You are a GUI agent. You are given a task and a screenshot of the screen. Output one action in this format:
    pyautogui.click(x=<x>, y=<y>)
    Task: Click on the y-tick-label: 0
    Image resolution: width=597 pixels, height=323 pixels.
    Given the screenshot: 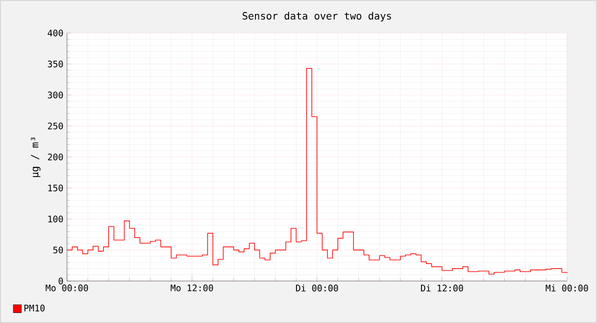 What is the action you would take?
    pyautogui.click(x=60, y=281)
    